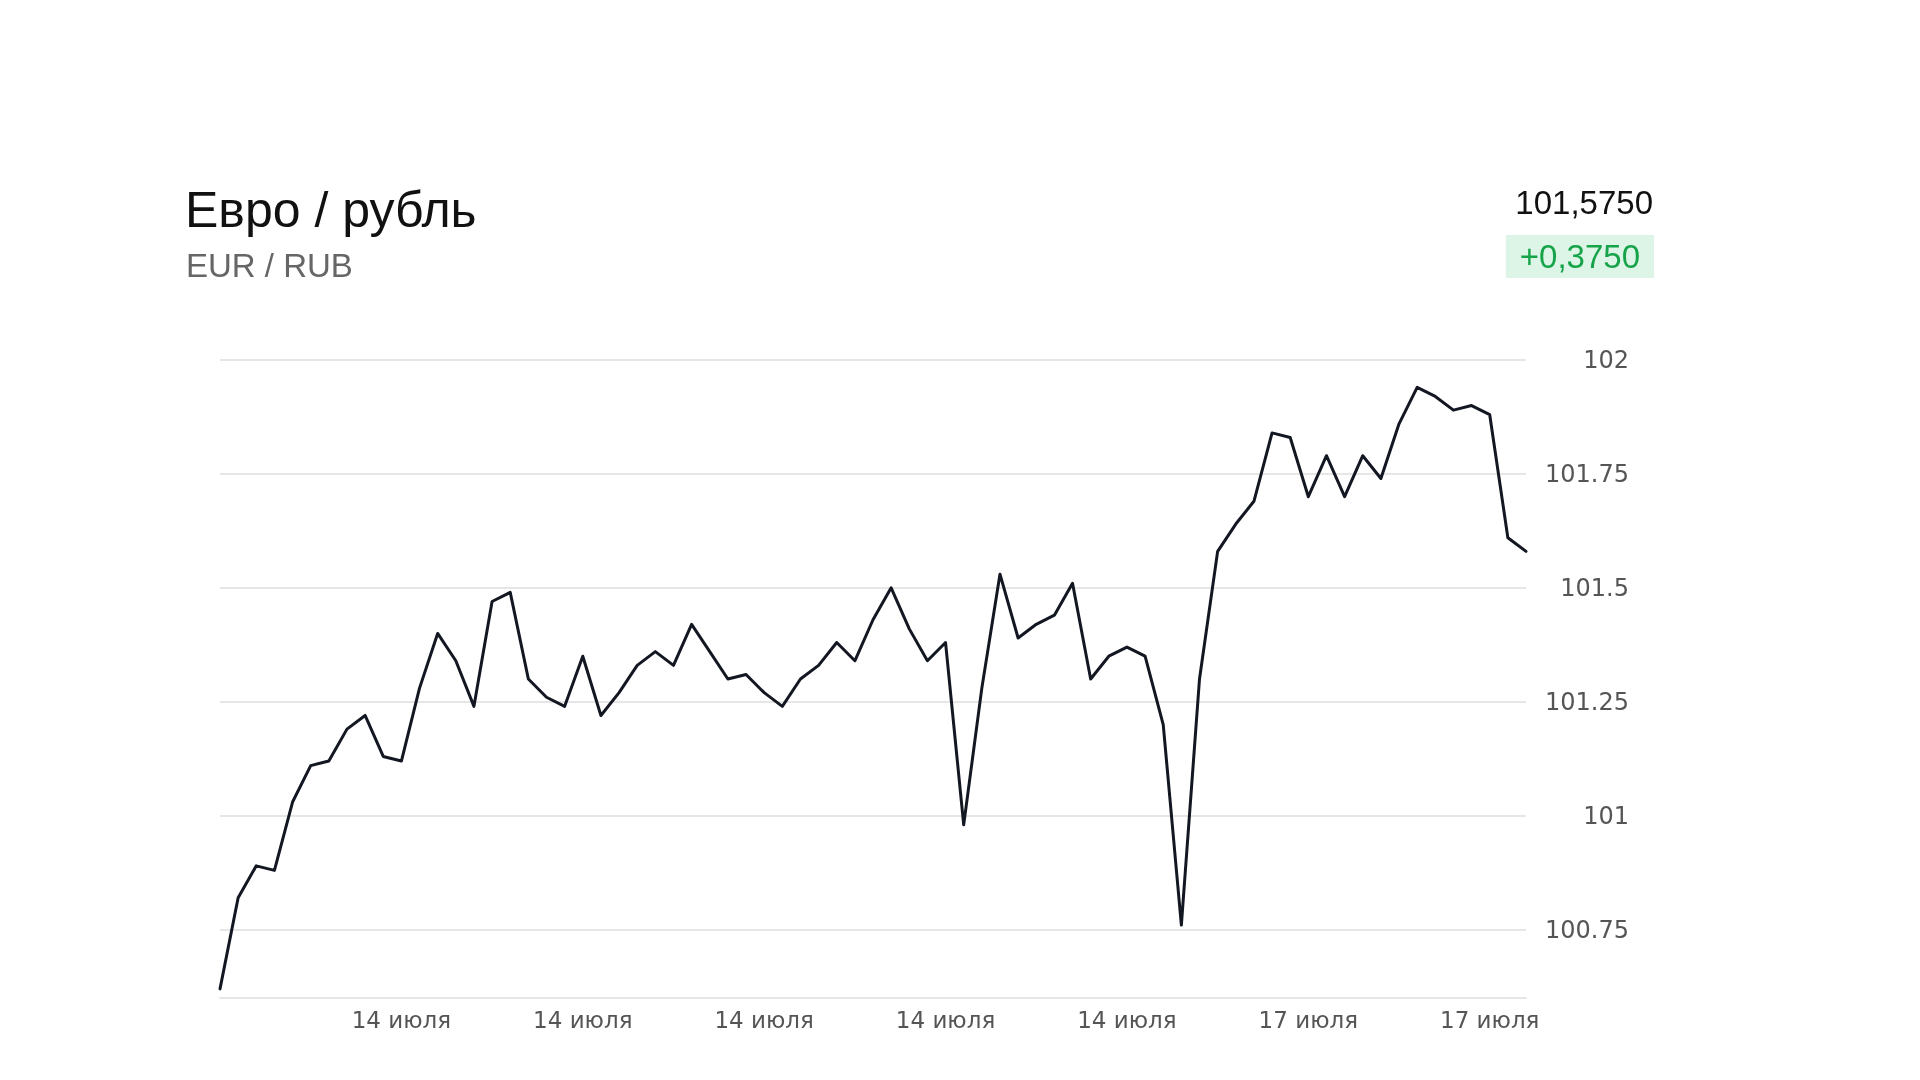  What do you see at coordinates (1606, 815) in the screenshot?
I see `y-tick-label: 101` at bounding box center [1606, 815].